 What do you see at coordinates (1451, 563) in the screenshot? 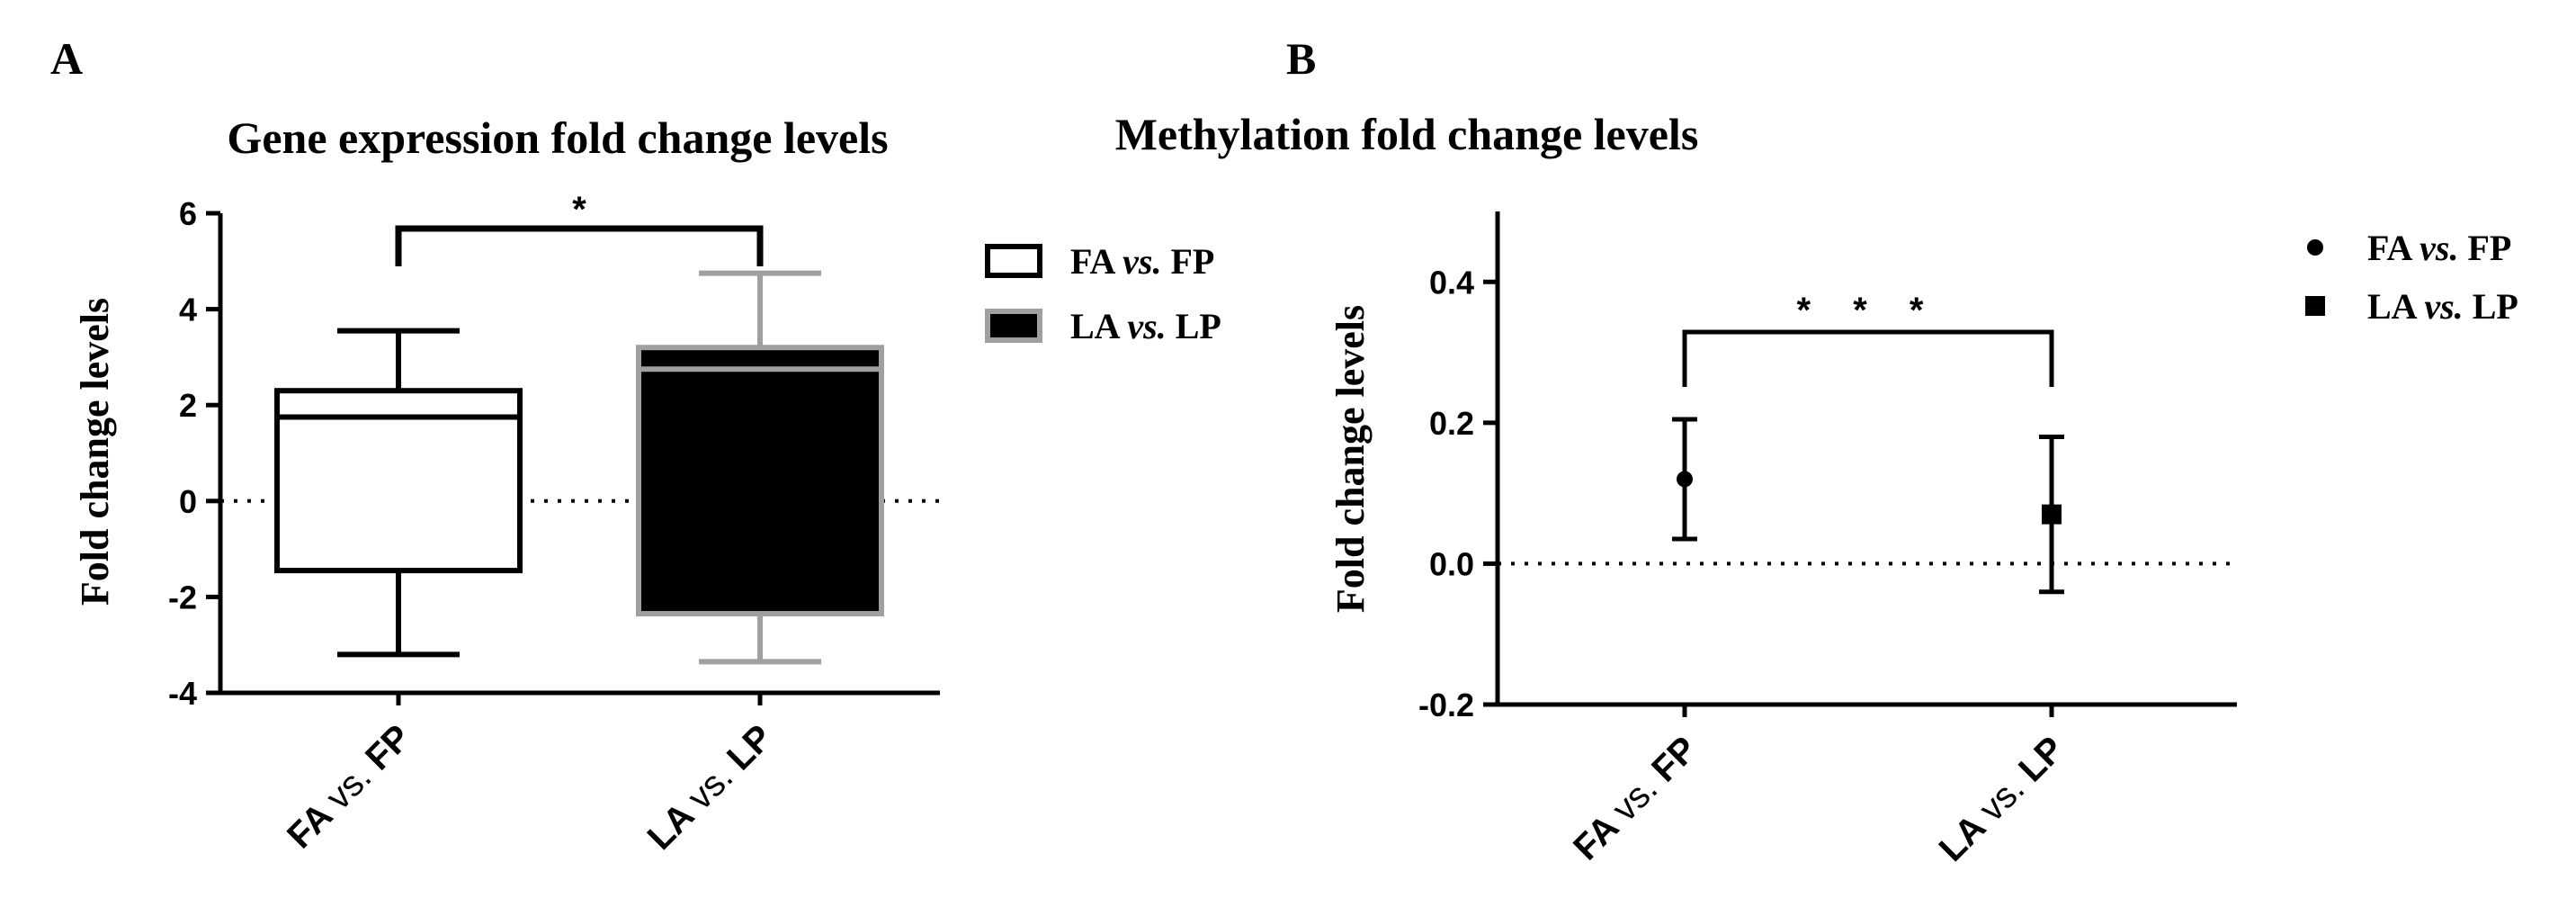
I see `y-tick-label: 0.0` at bounding box center [1451, 563].